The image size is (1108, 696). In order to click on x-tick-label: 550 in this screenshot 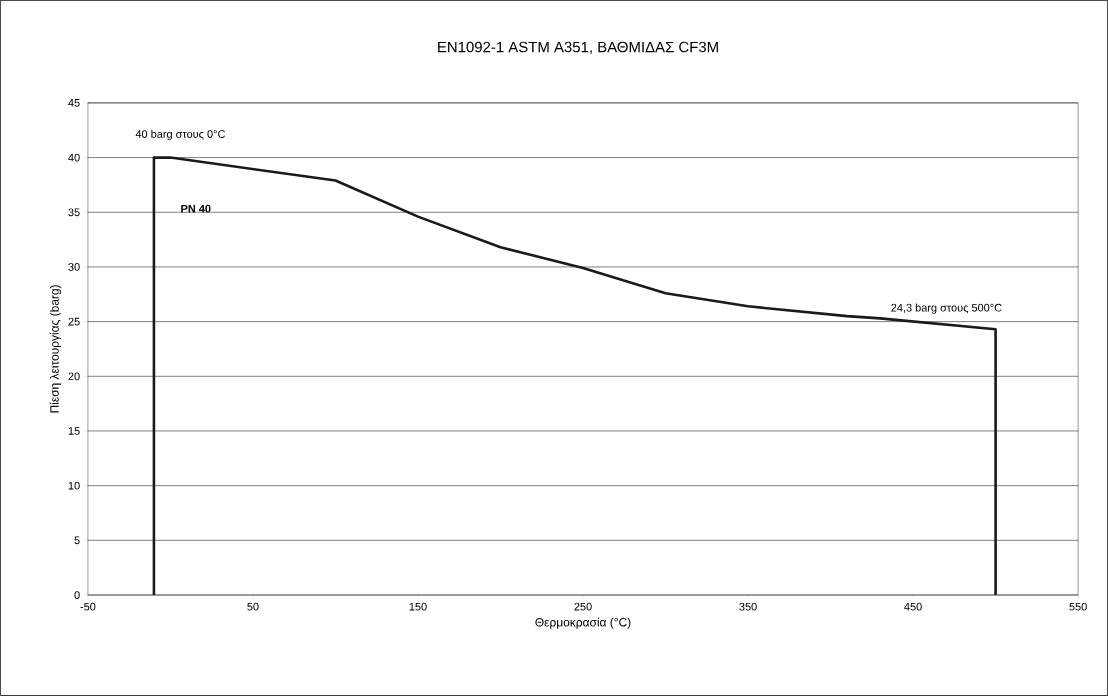, I will do `click(1078, 606)`.